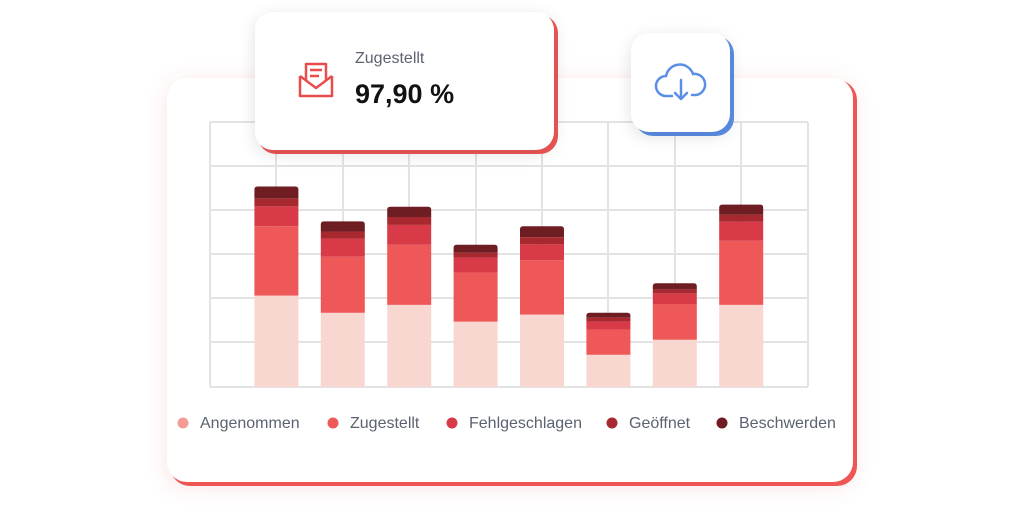  I want to click on download-button, so click(682, 84).